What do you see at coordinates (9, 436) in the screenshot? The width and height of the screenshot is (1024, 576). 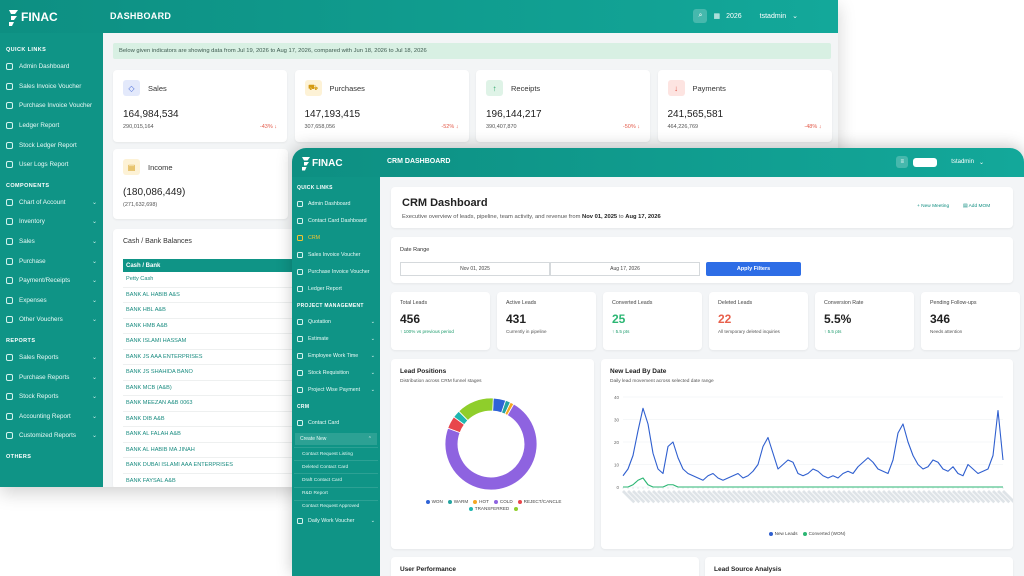 I see `report-icon` at bounding box center [9, 436].